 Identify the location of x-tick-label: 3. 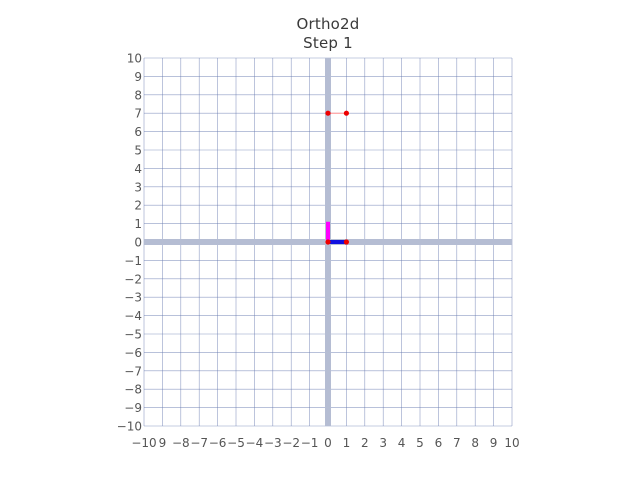
(383, 443).